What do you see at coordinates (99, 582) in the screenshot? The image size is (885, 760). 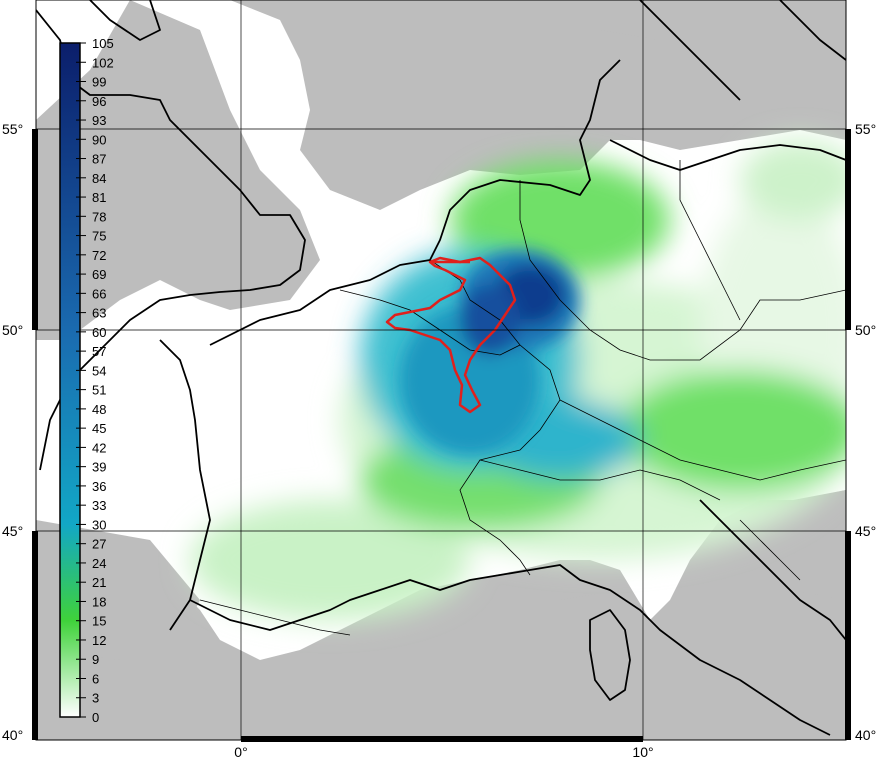 I see `colorbar-tick-label: 21` at bounding box center [99, 582].